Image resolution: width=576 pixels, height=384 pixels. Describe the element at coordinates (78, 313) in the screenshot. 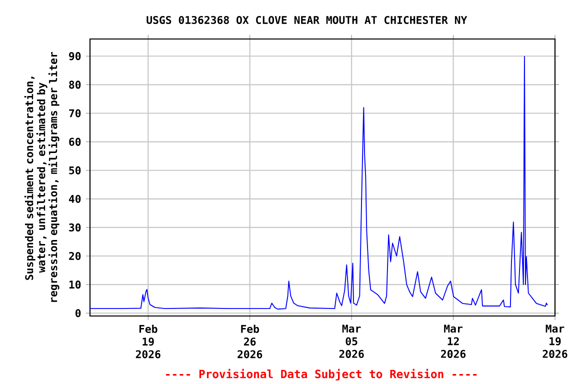

I see `y-tick-label: 0` at that location.